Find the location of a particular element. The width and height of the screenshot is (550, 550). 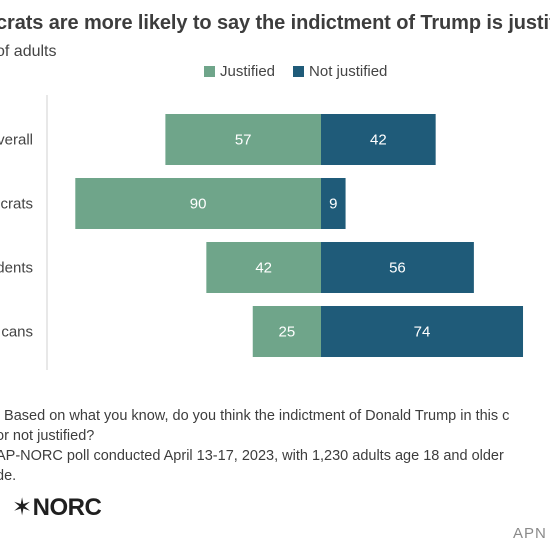

data-label-justified: 42 is located at coordinates (263, 268).